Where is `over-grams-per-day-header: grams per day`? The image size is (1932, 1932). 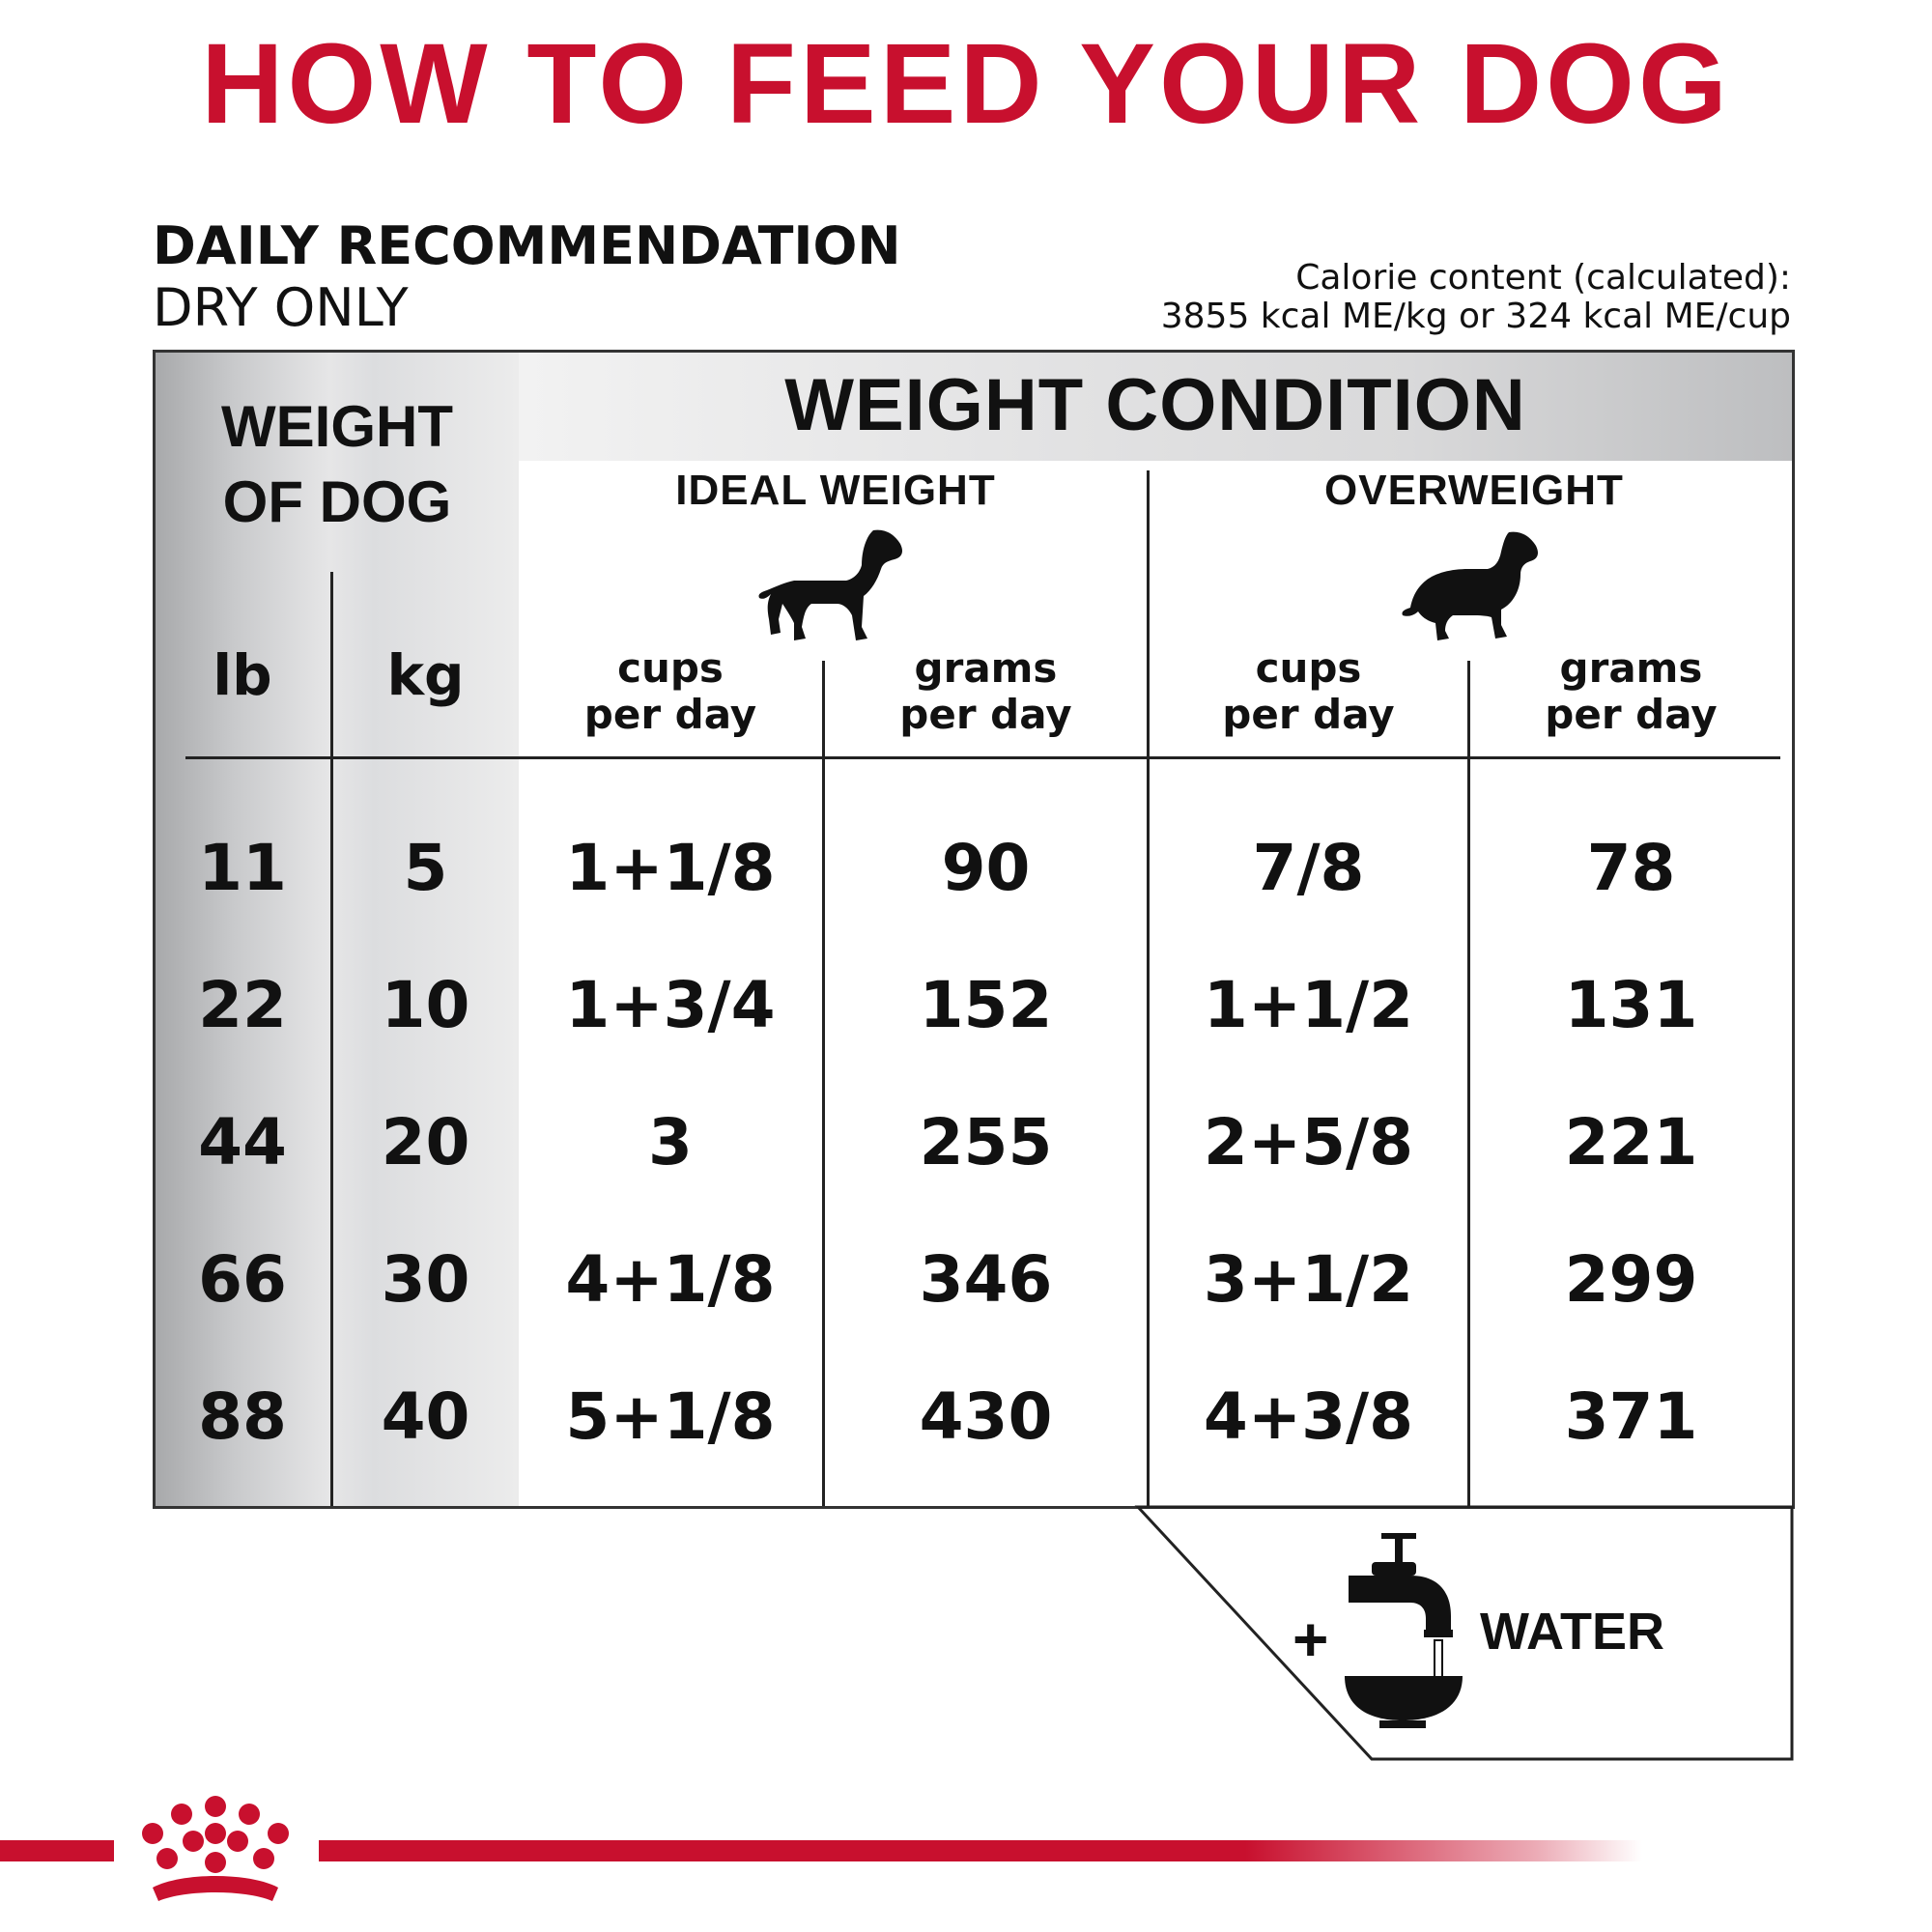
over-grams-per-day-header: grams per day is located at coordinates (1631, 691).